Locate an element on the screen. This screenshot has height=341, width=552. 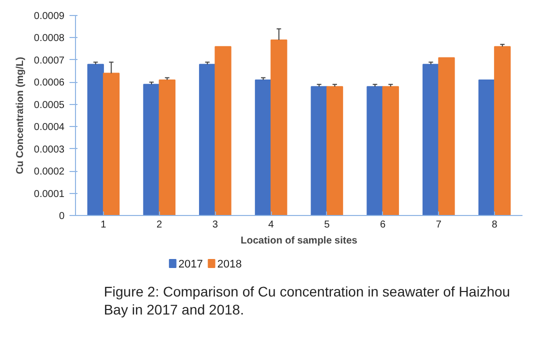
x-axis-title: Location of sample sites is located at coordinates (299, 241).